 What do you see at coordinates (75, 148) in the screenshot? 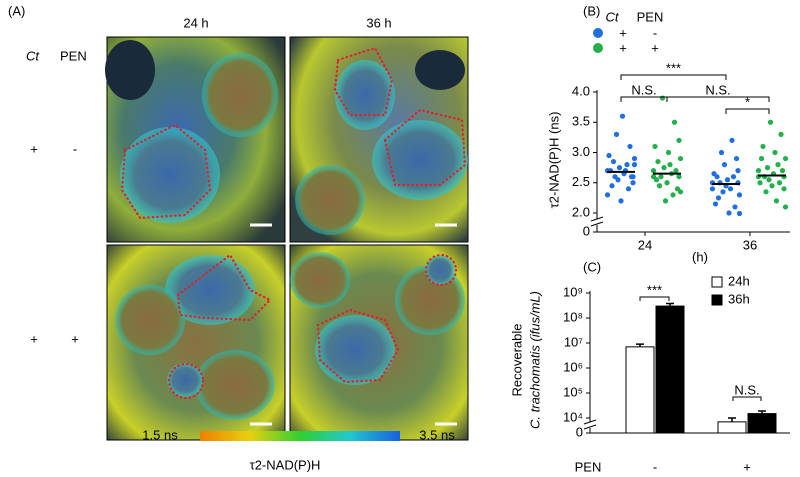
I see `row-pen: -` at bounding box center [75, 148].